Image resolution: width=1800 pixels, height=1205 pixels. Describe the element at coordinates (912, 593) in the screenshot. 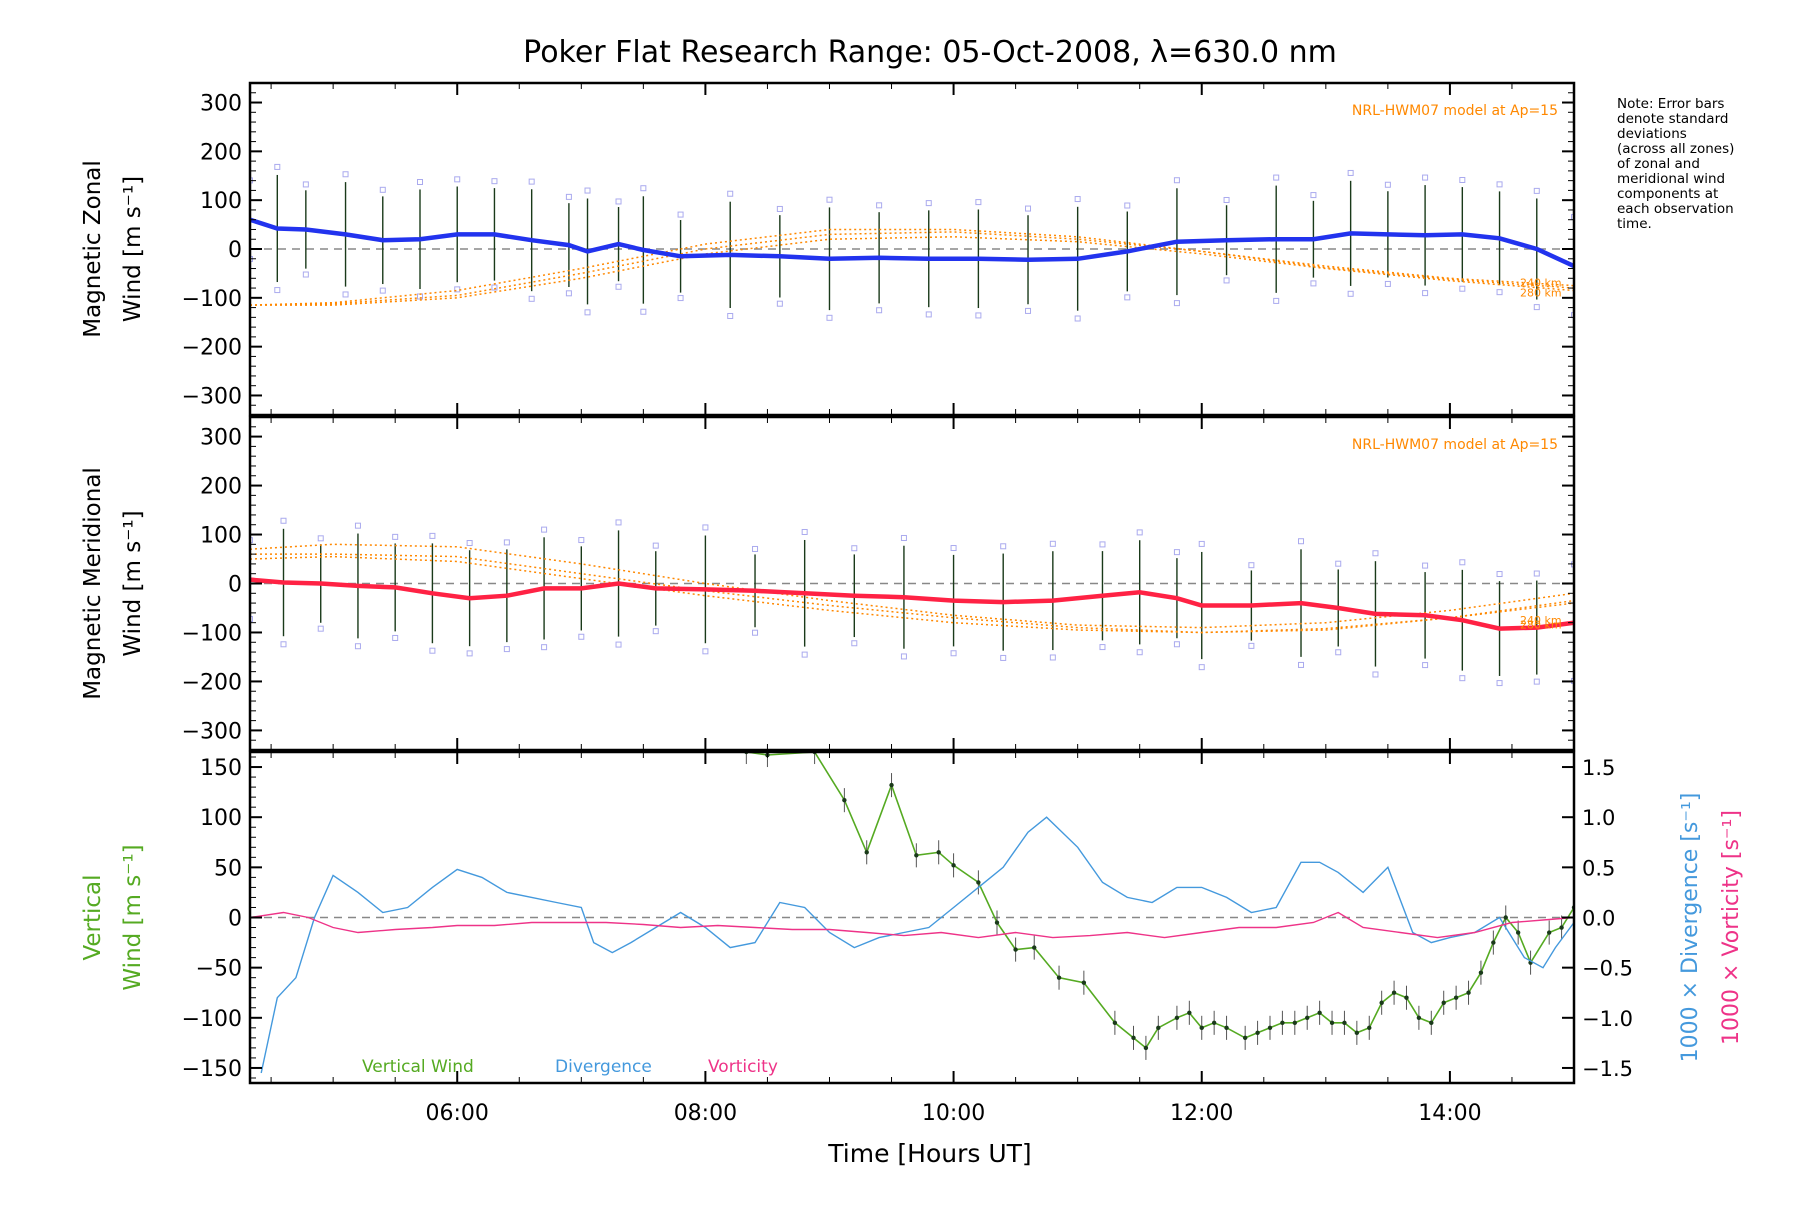

I see `model-curve` at that location.